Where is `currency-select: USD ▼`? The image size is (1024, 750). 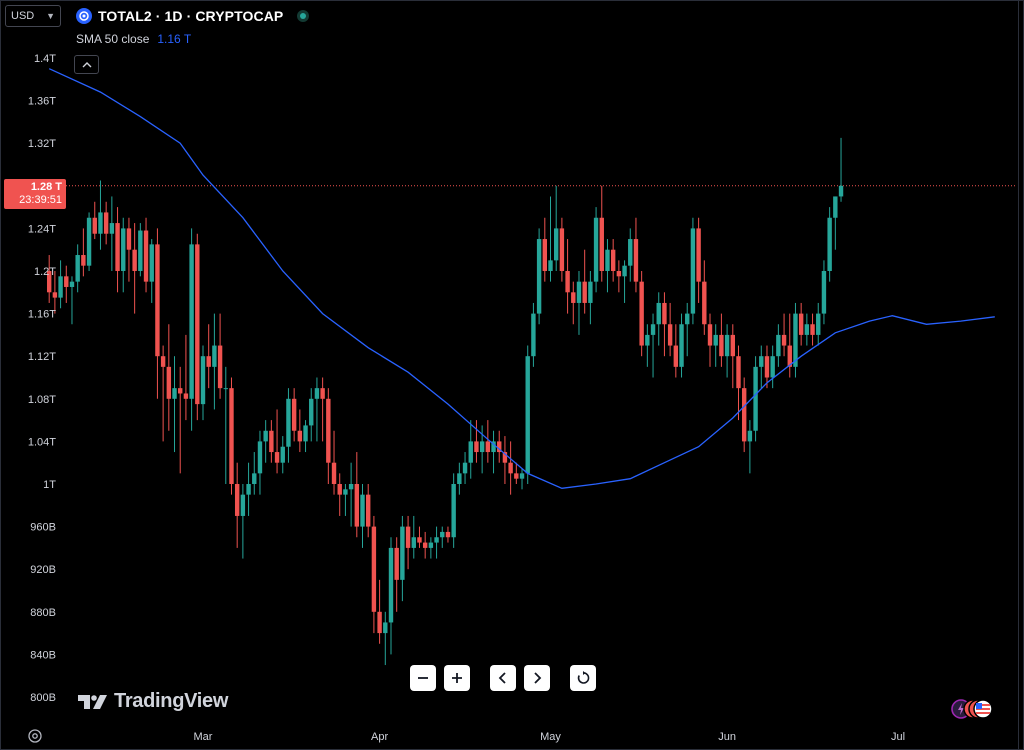
currency-select: USD ▼ is located at coordinates (33, 16).